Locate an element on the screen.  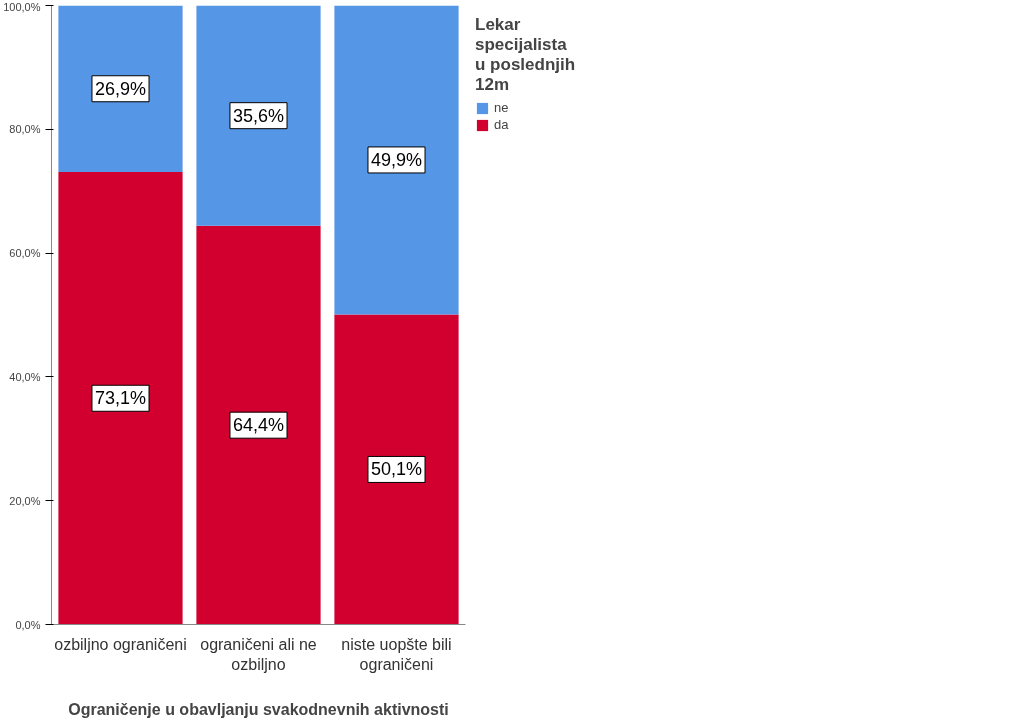
x-tick-label: ozbiljno ograničeni is located at coordinates (120, 644).